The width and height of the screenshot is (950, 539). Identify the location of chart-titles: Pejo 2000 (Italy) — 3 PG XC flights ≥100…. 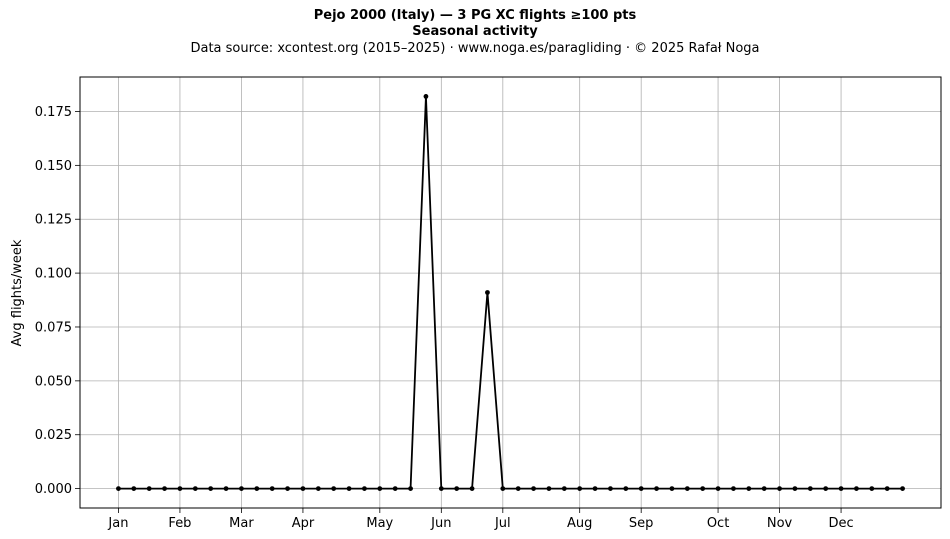
(475, 33).